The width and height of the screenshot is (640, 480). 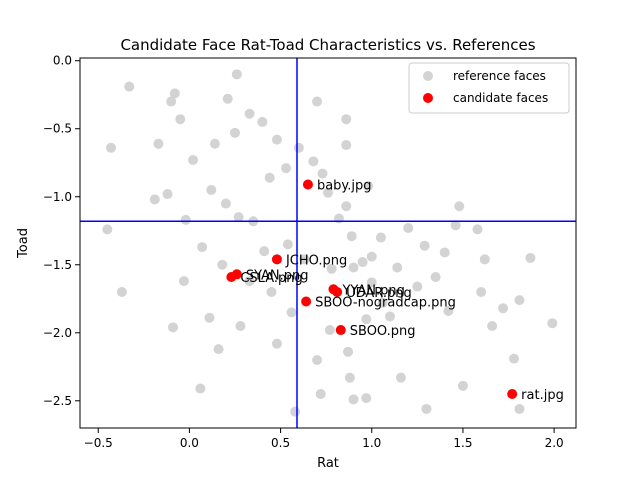 I want to click on x-tick-label: 0.5, so click(x=280, y=443).